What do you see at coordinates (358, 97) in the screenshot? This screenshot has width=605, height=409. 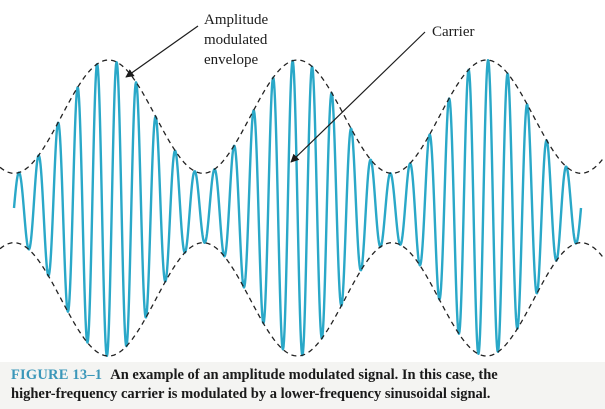 I see `carrier-pointer-arrow` at bounding box center [358, 97].